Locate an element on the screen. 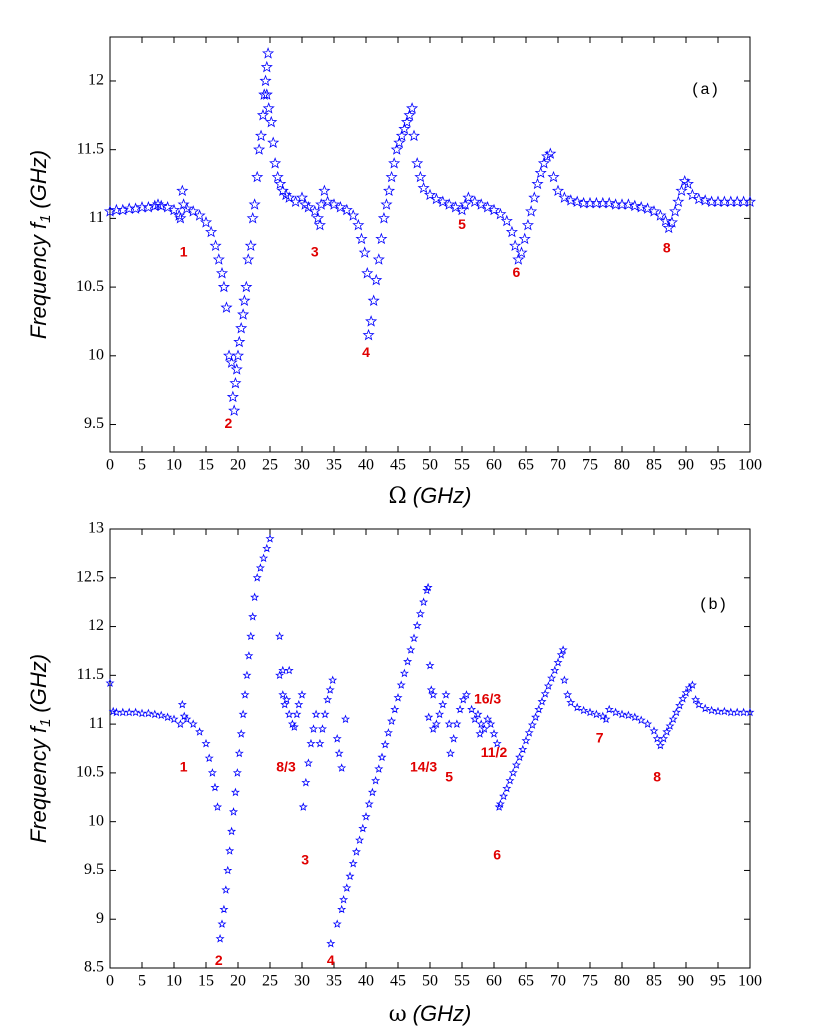  x-tick-label: 25 is located at coordinates (270, 465).